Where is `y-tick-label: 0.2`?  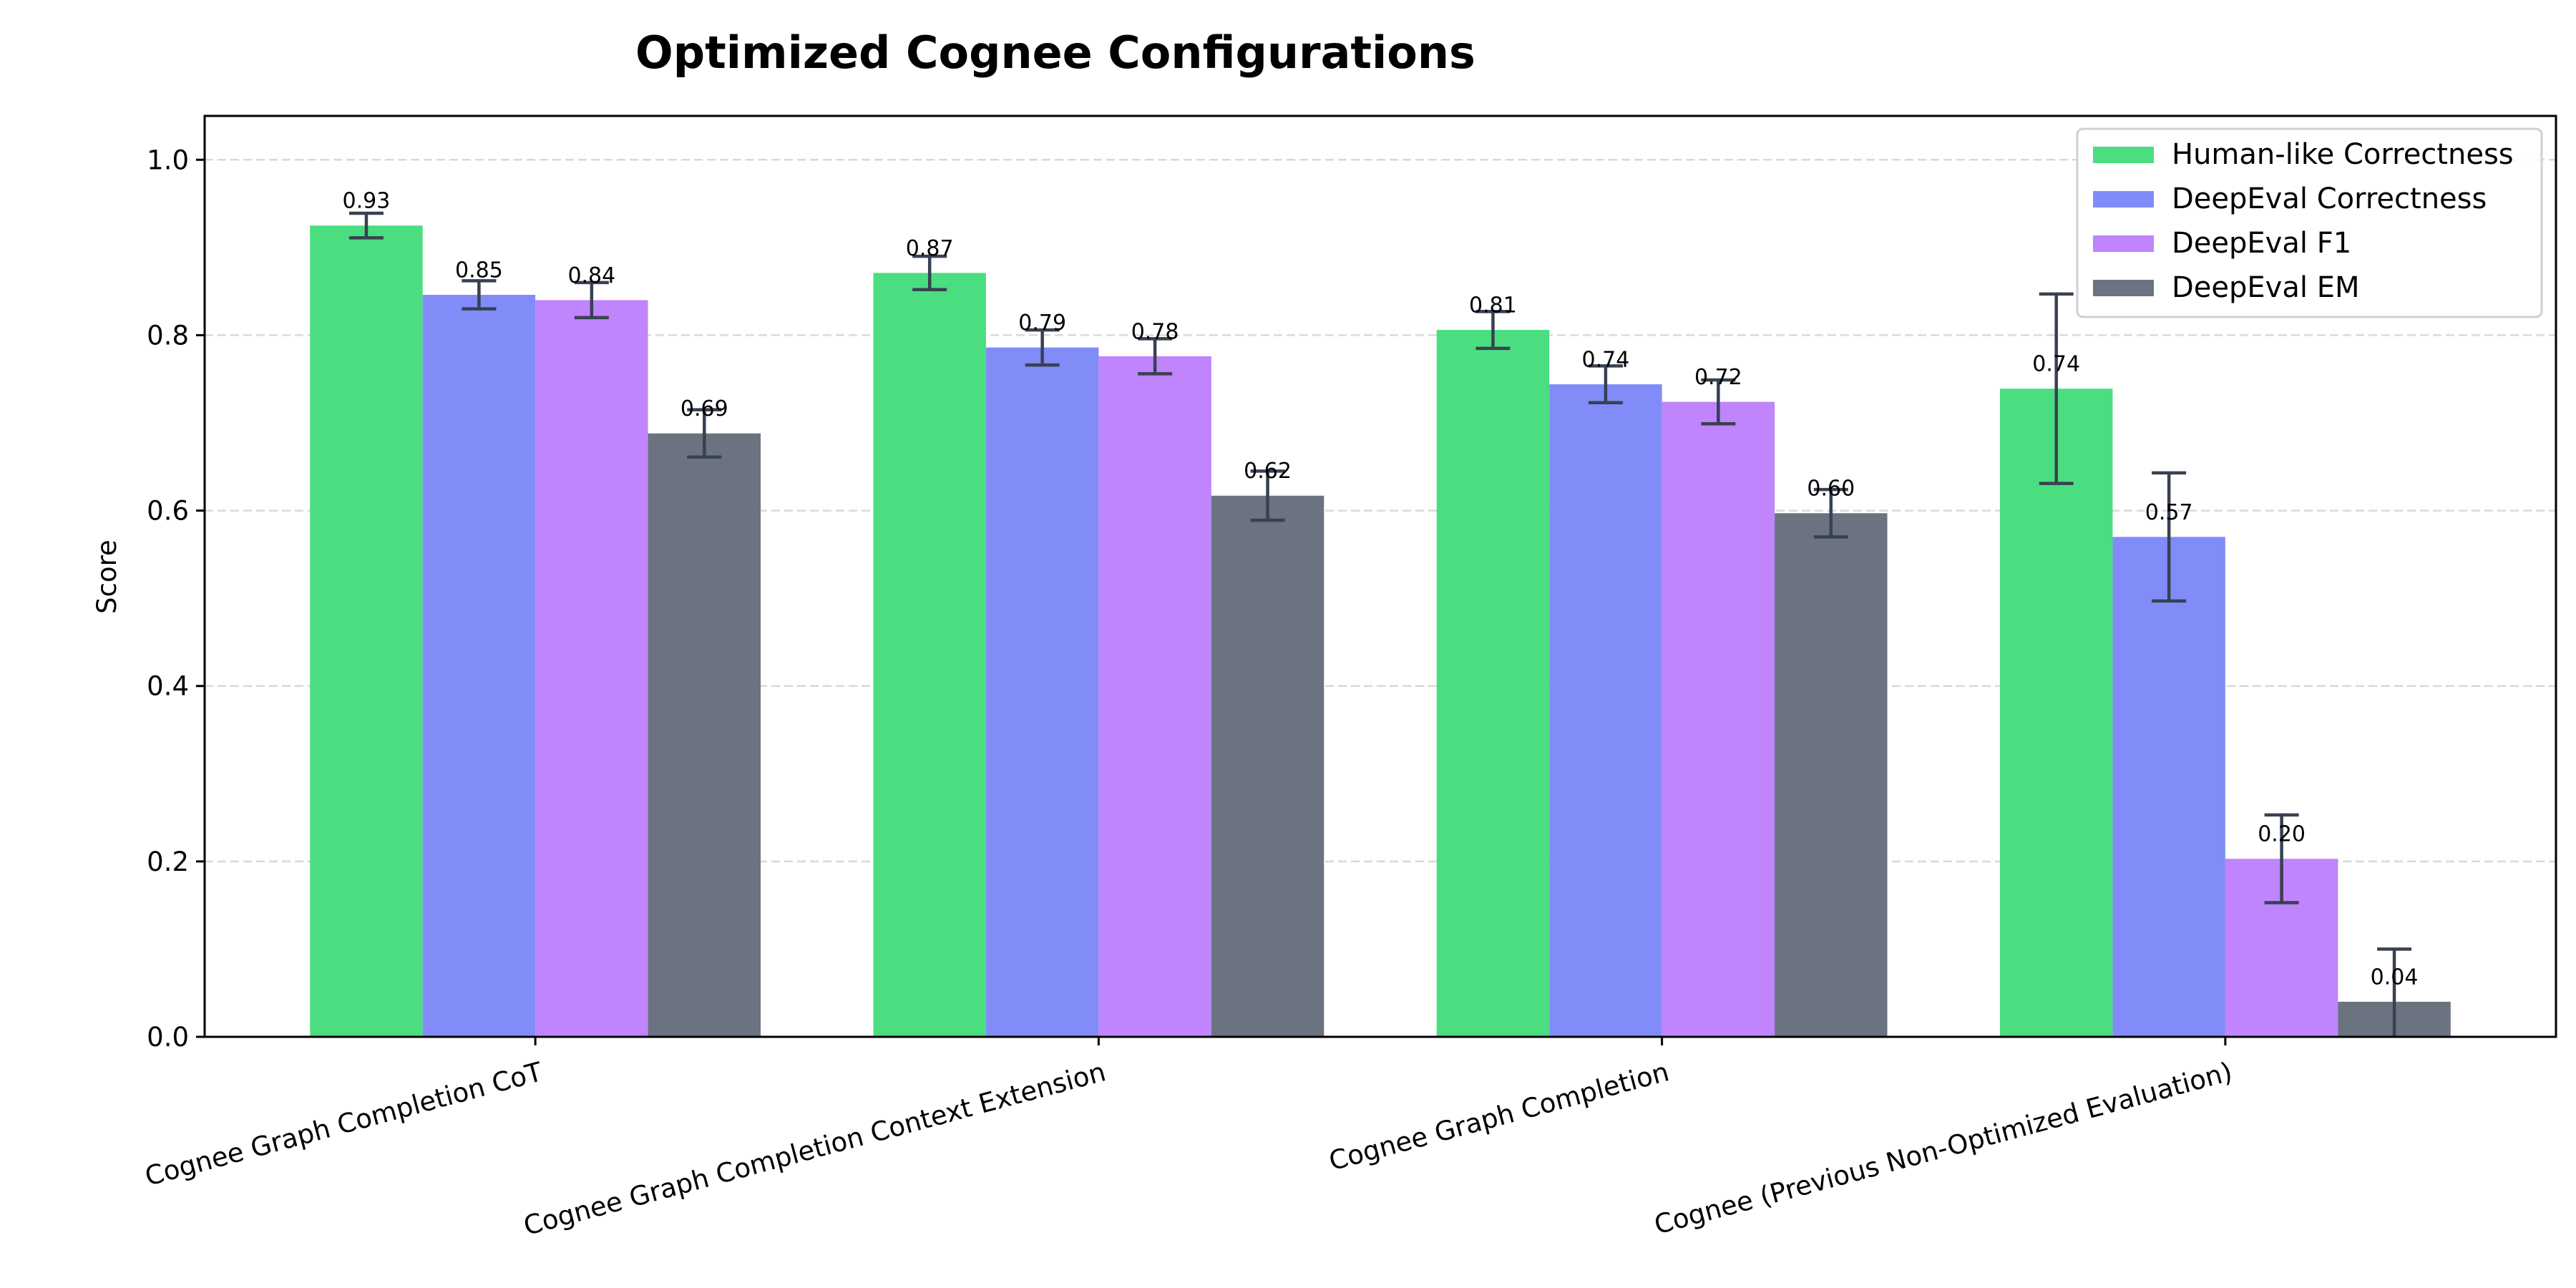 y-tick-label: 0.2 is located at coordinates (168, 862).